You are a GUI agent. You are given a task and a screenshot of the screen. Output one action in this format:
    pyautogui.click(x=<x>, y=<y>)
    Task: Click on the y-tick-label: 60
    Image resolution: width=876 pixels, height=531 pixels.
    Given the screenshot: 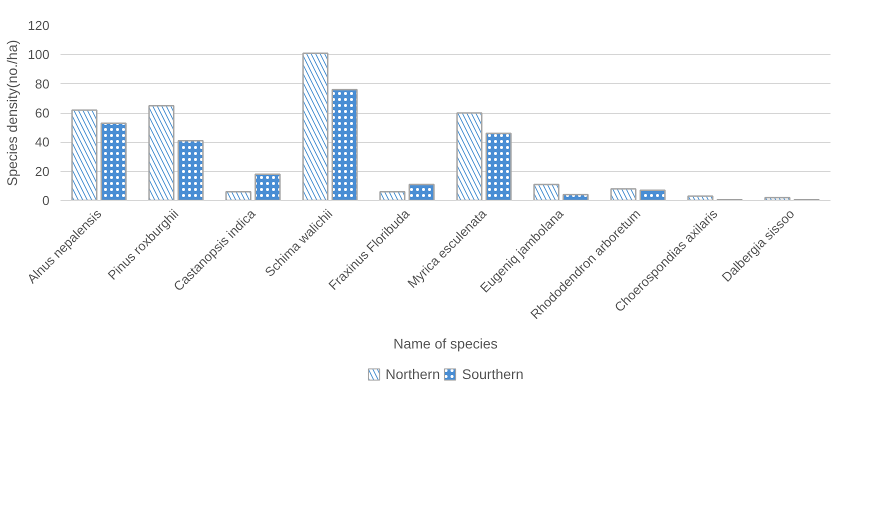 What is the action you would take?
    pyautogui.click(x=42, y=113)
    